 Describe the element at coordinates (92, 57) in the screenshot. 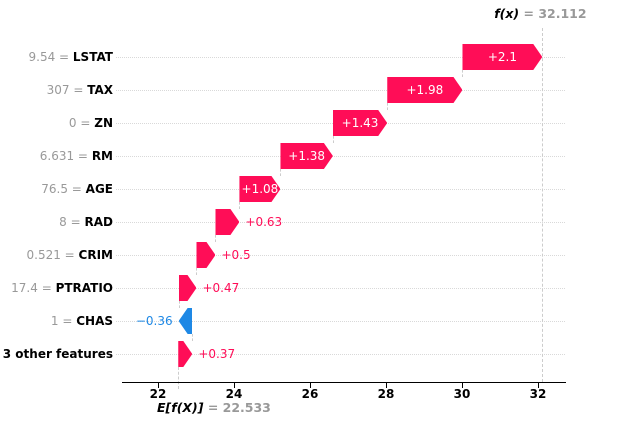

I see `feature-name: LSTAT` at that location.